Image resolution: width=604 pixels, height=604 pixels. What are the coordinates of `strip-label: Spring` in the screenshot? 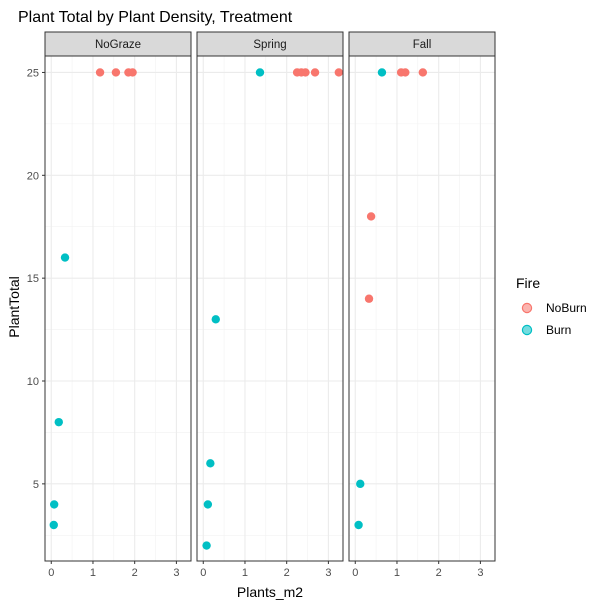 It's located at (269, 45).